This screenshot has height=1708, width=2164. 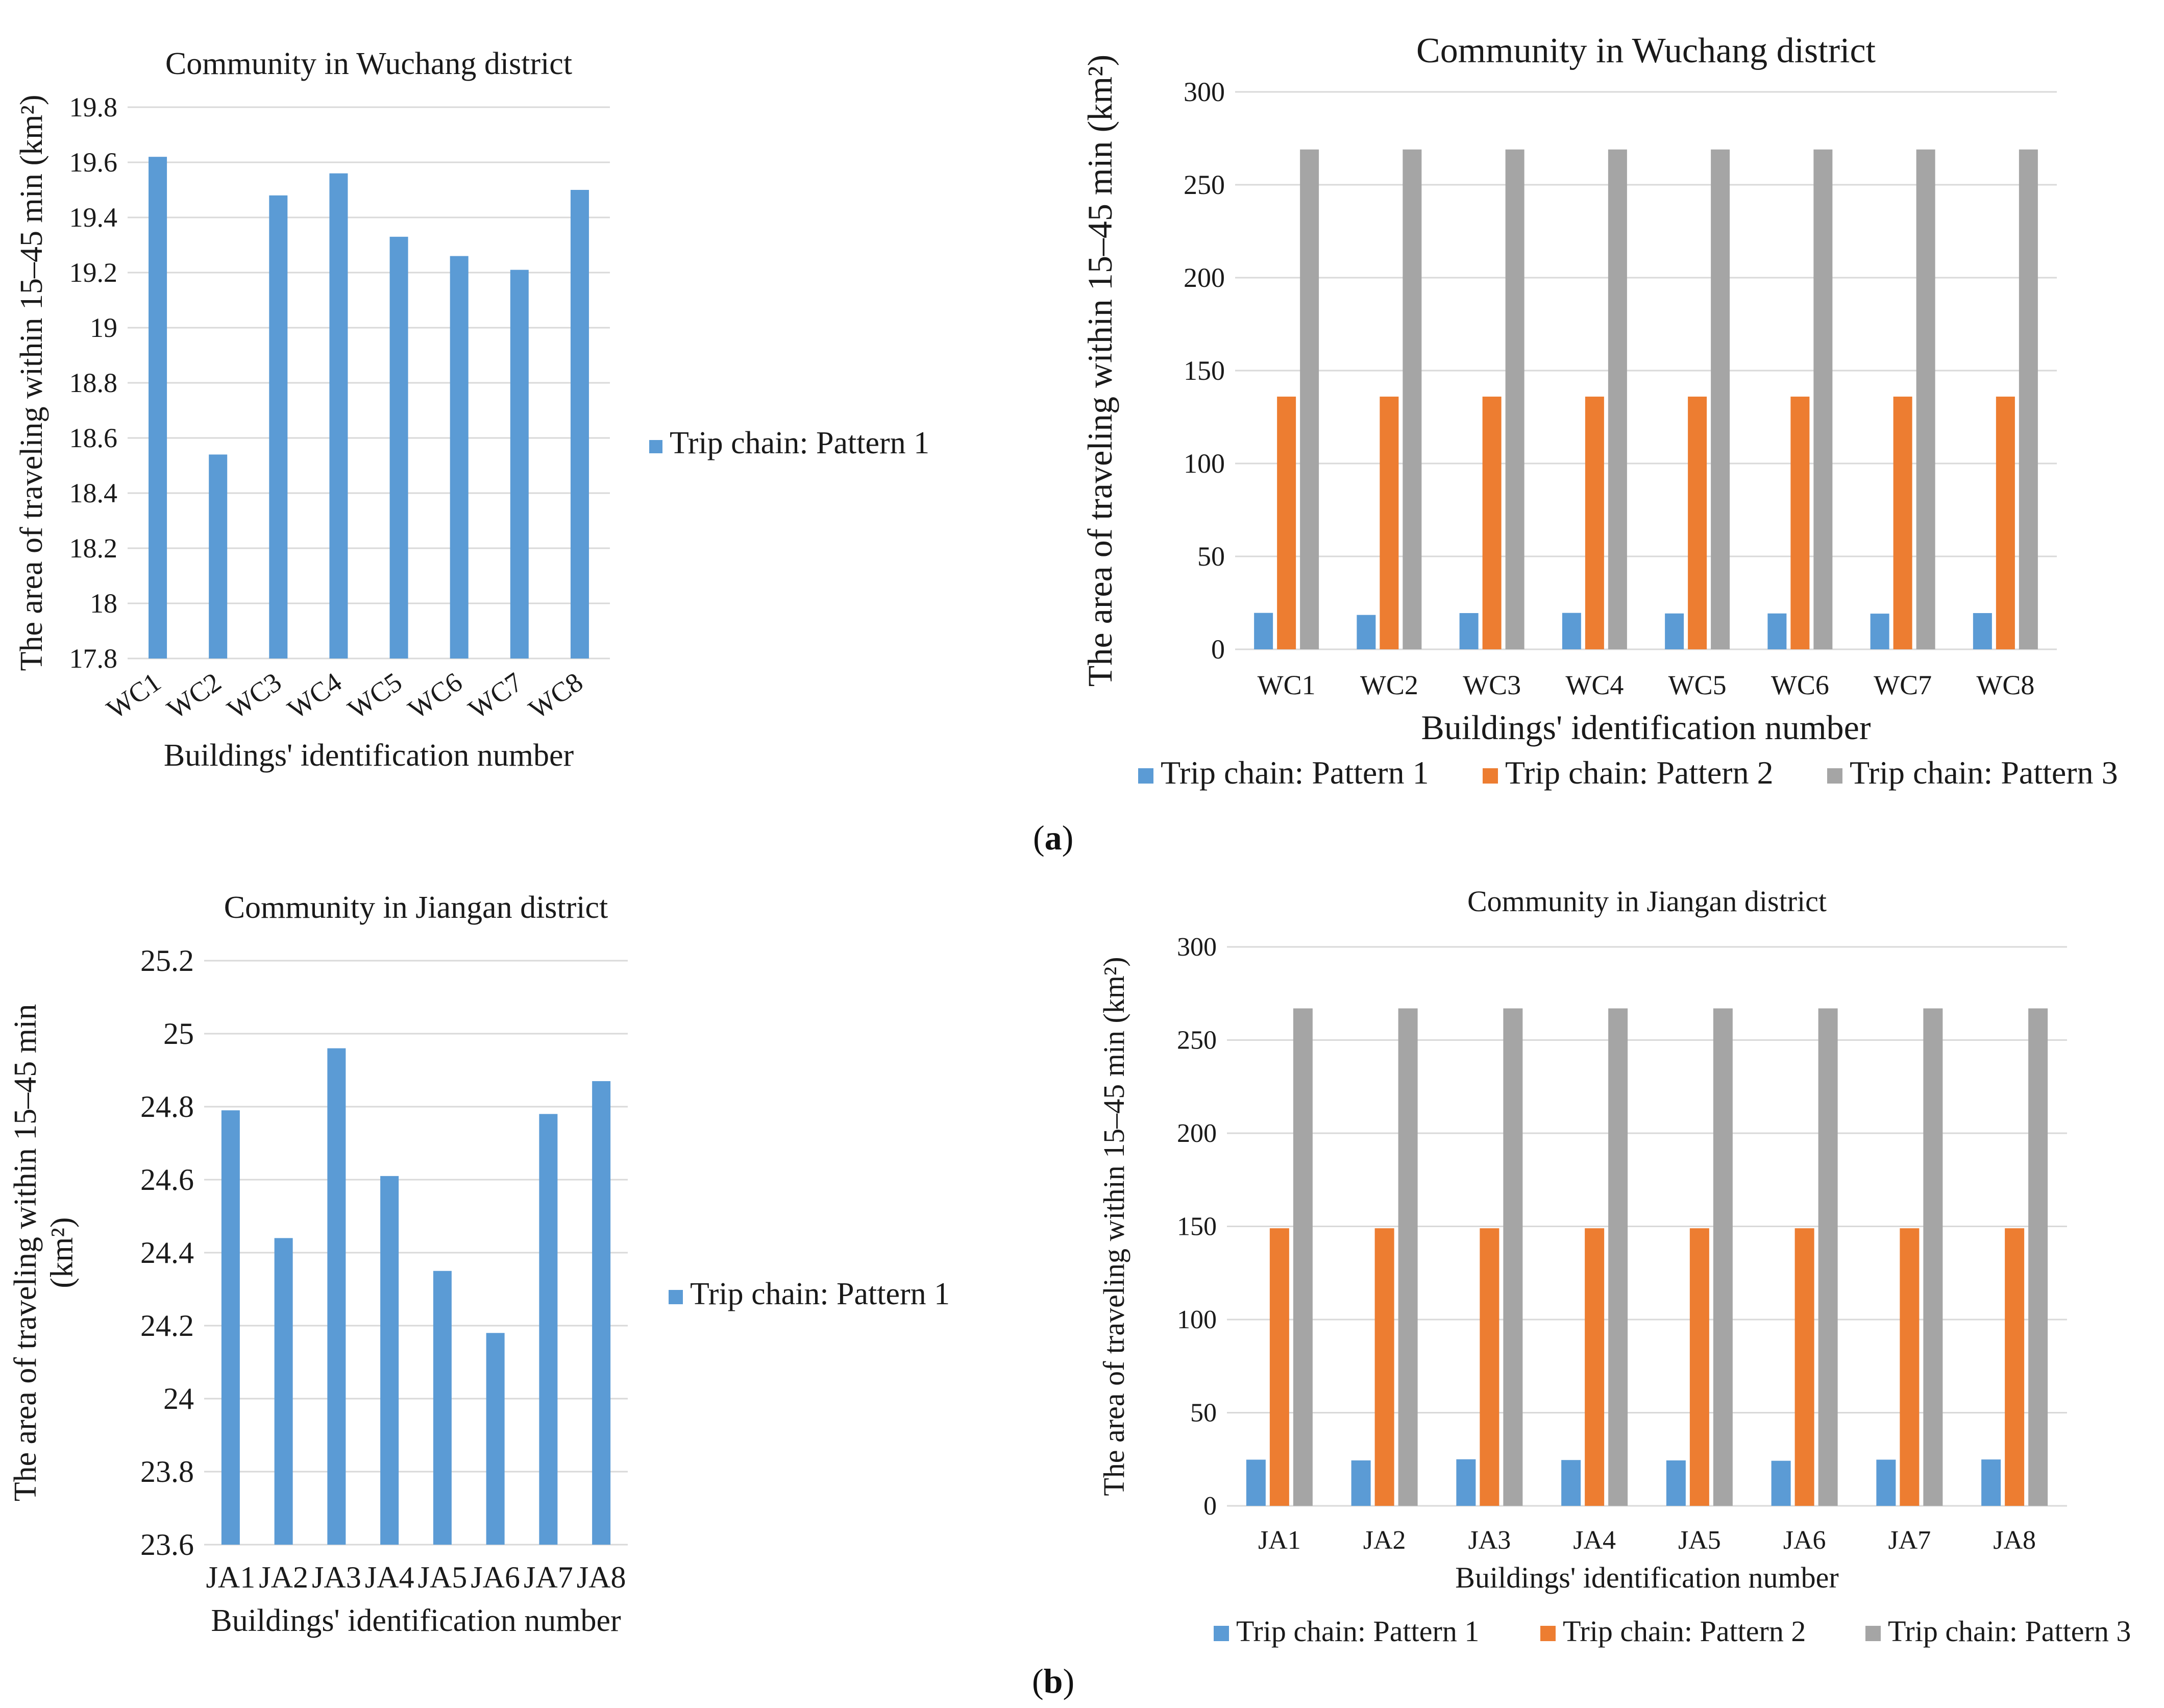 What do you see at coordinates (1197, 1133) in the screenshot?
I see `y-tick-label: 200` at bounding box center [1197, 1133].